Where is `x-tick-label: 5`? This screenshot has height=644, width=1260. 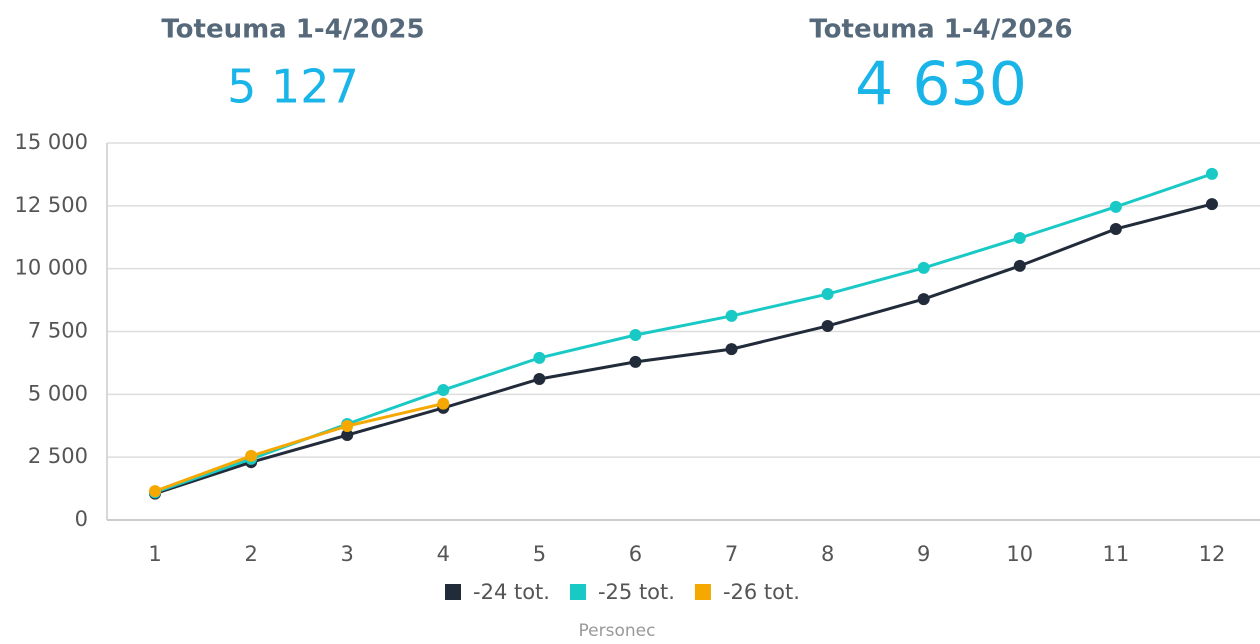
x-tick-label: 5 is located at coordinates (539, 554).